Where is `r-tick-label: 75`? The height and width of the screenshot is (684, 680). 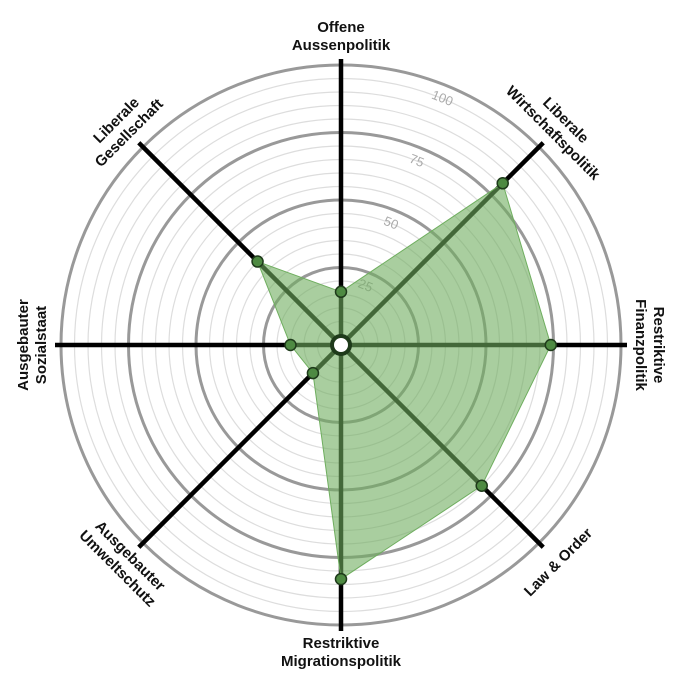 r-tick-label: 75 is located at coordinates (416, 160).